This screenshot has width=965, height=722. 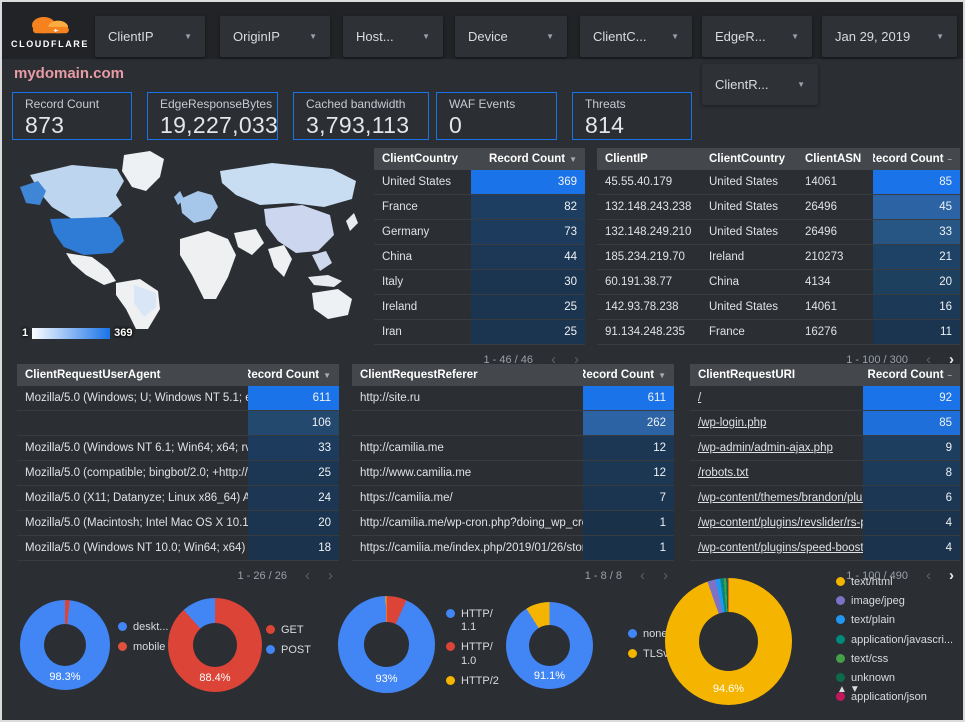 I want to click on ip-cell: 45.55.40.179, so click(x=639, y=182).